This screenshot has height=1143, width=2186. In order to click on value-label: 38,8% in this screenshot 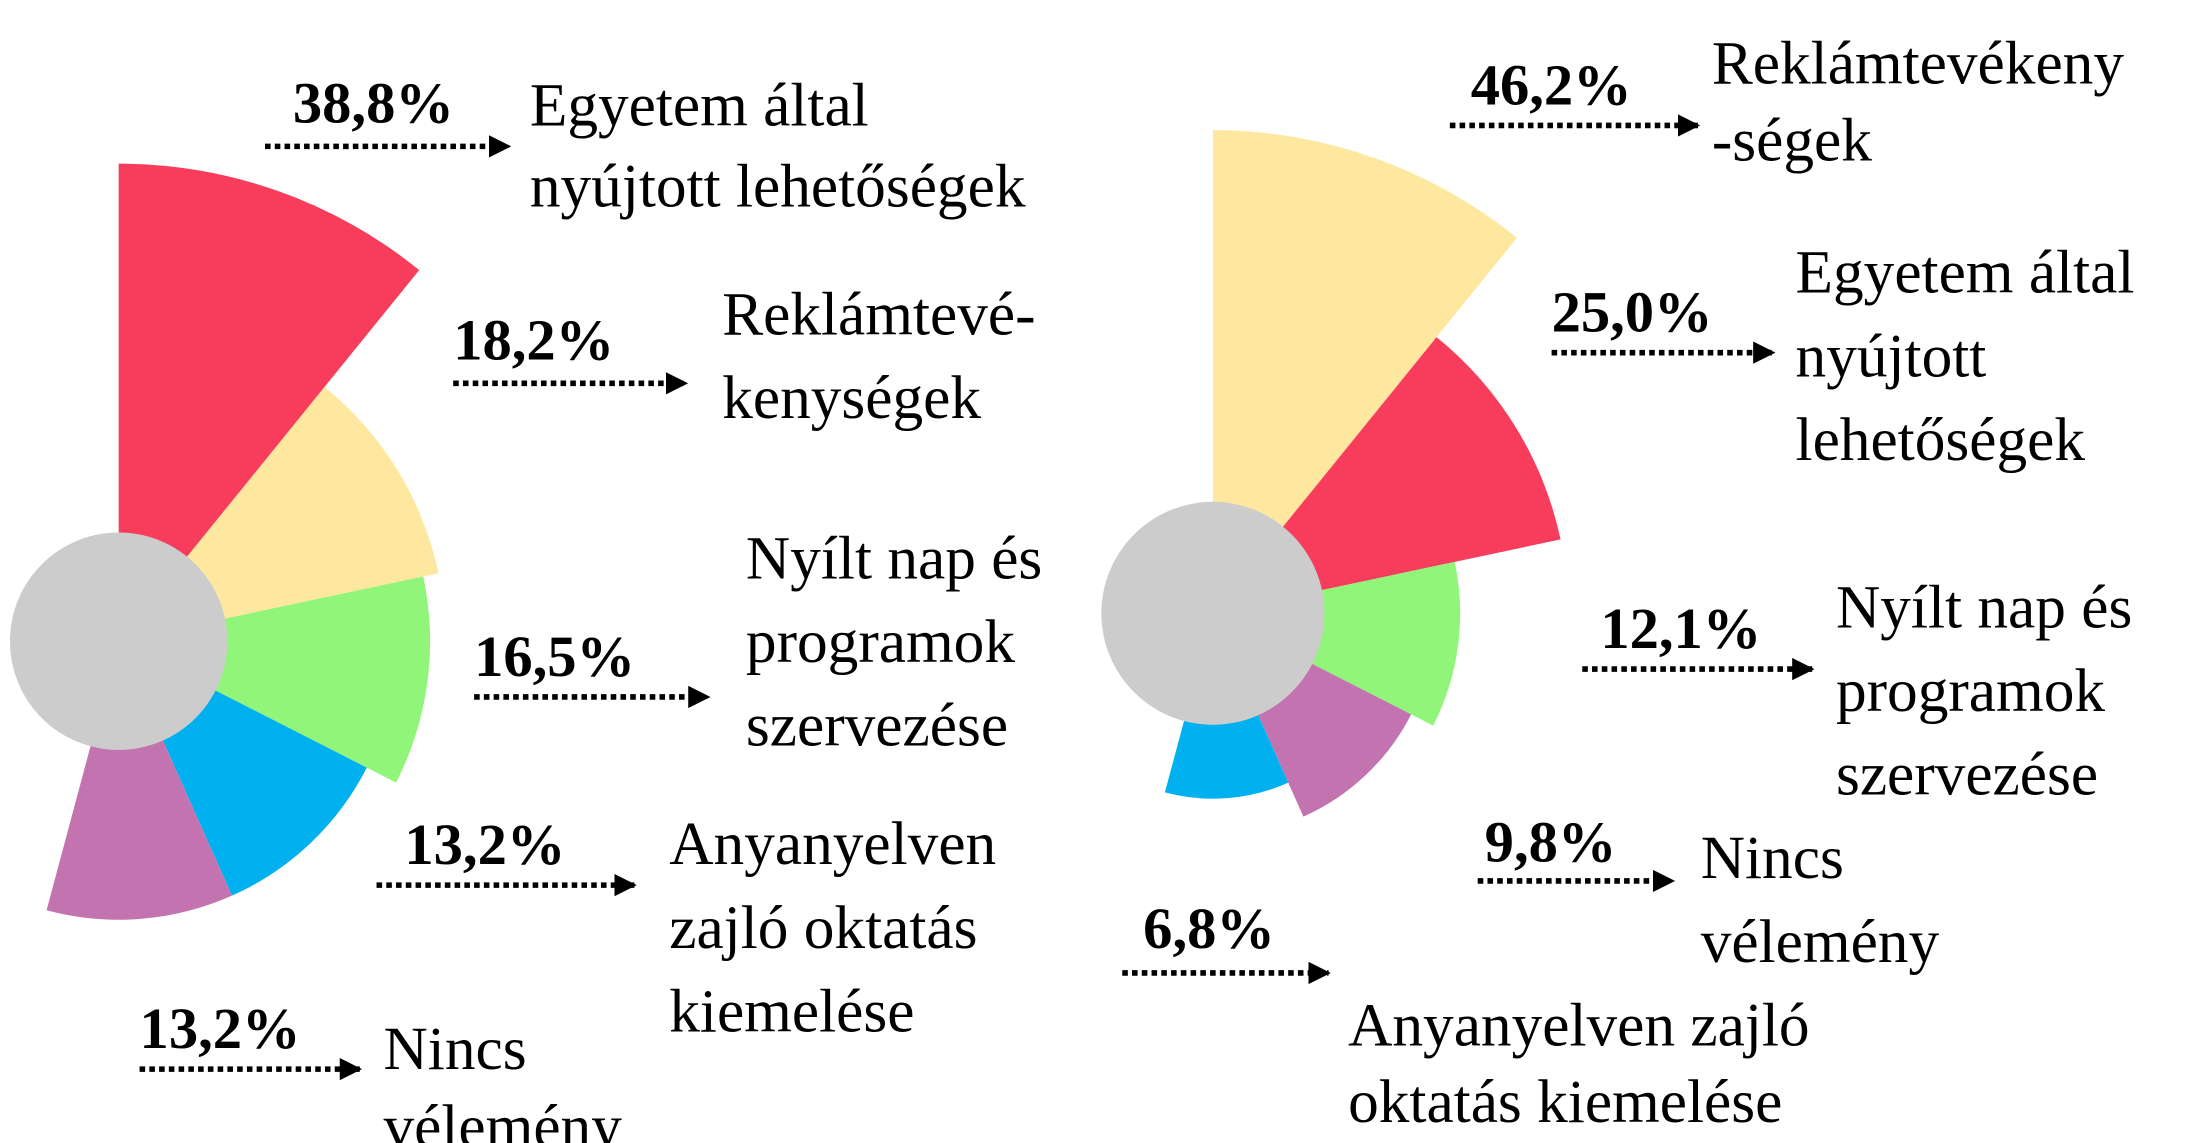, I will do `click(373, 103)`.